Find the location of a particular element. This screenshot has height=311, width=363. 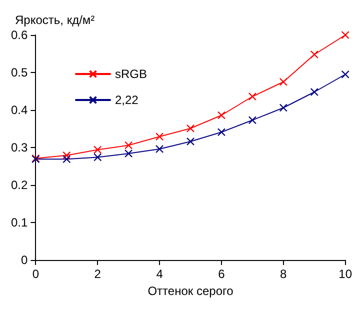

x-tick-label: 0 is located at coordinates (36, 274).